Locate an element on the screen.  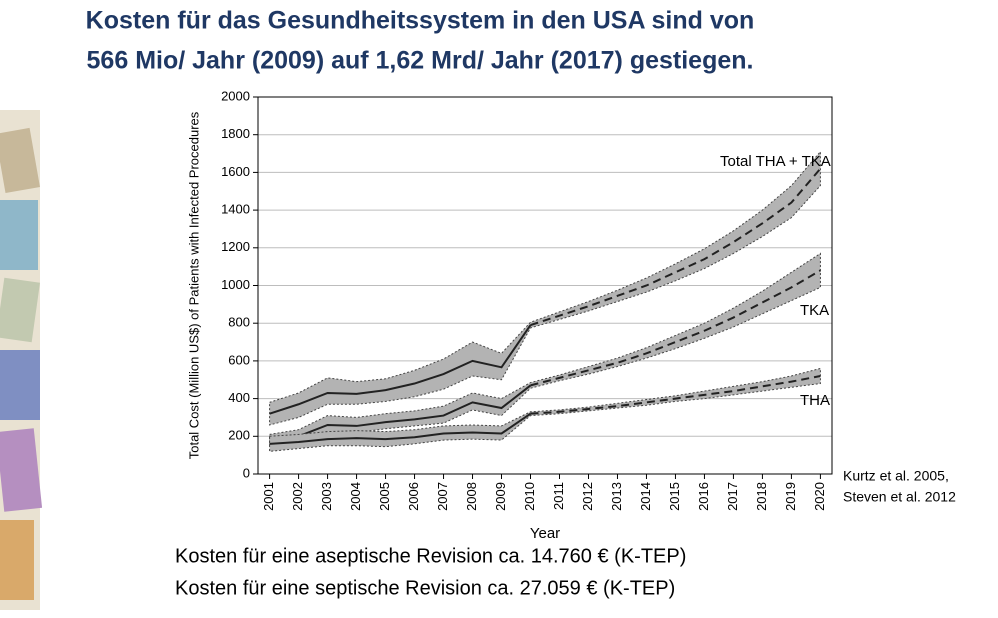
x-tick-label: 2010 is located at coordinates (529, 496).